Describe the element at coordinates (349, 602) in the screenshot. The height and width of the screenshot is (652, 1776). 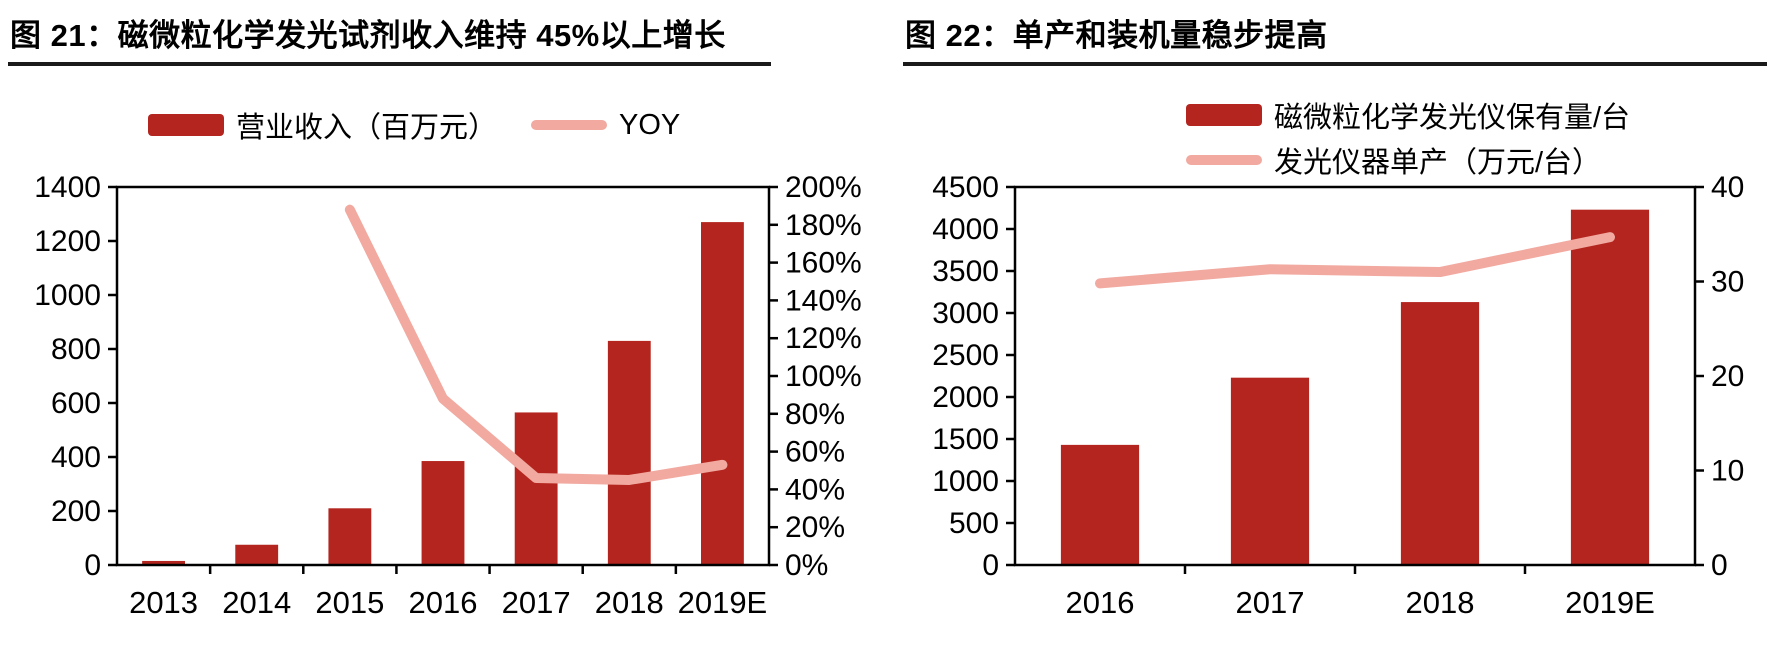
I see `x-axis-label: 2015` at that location.